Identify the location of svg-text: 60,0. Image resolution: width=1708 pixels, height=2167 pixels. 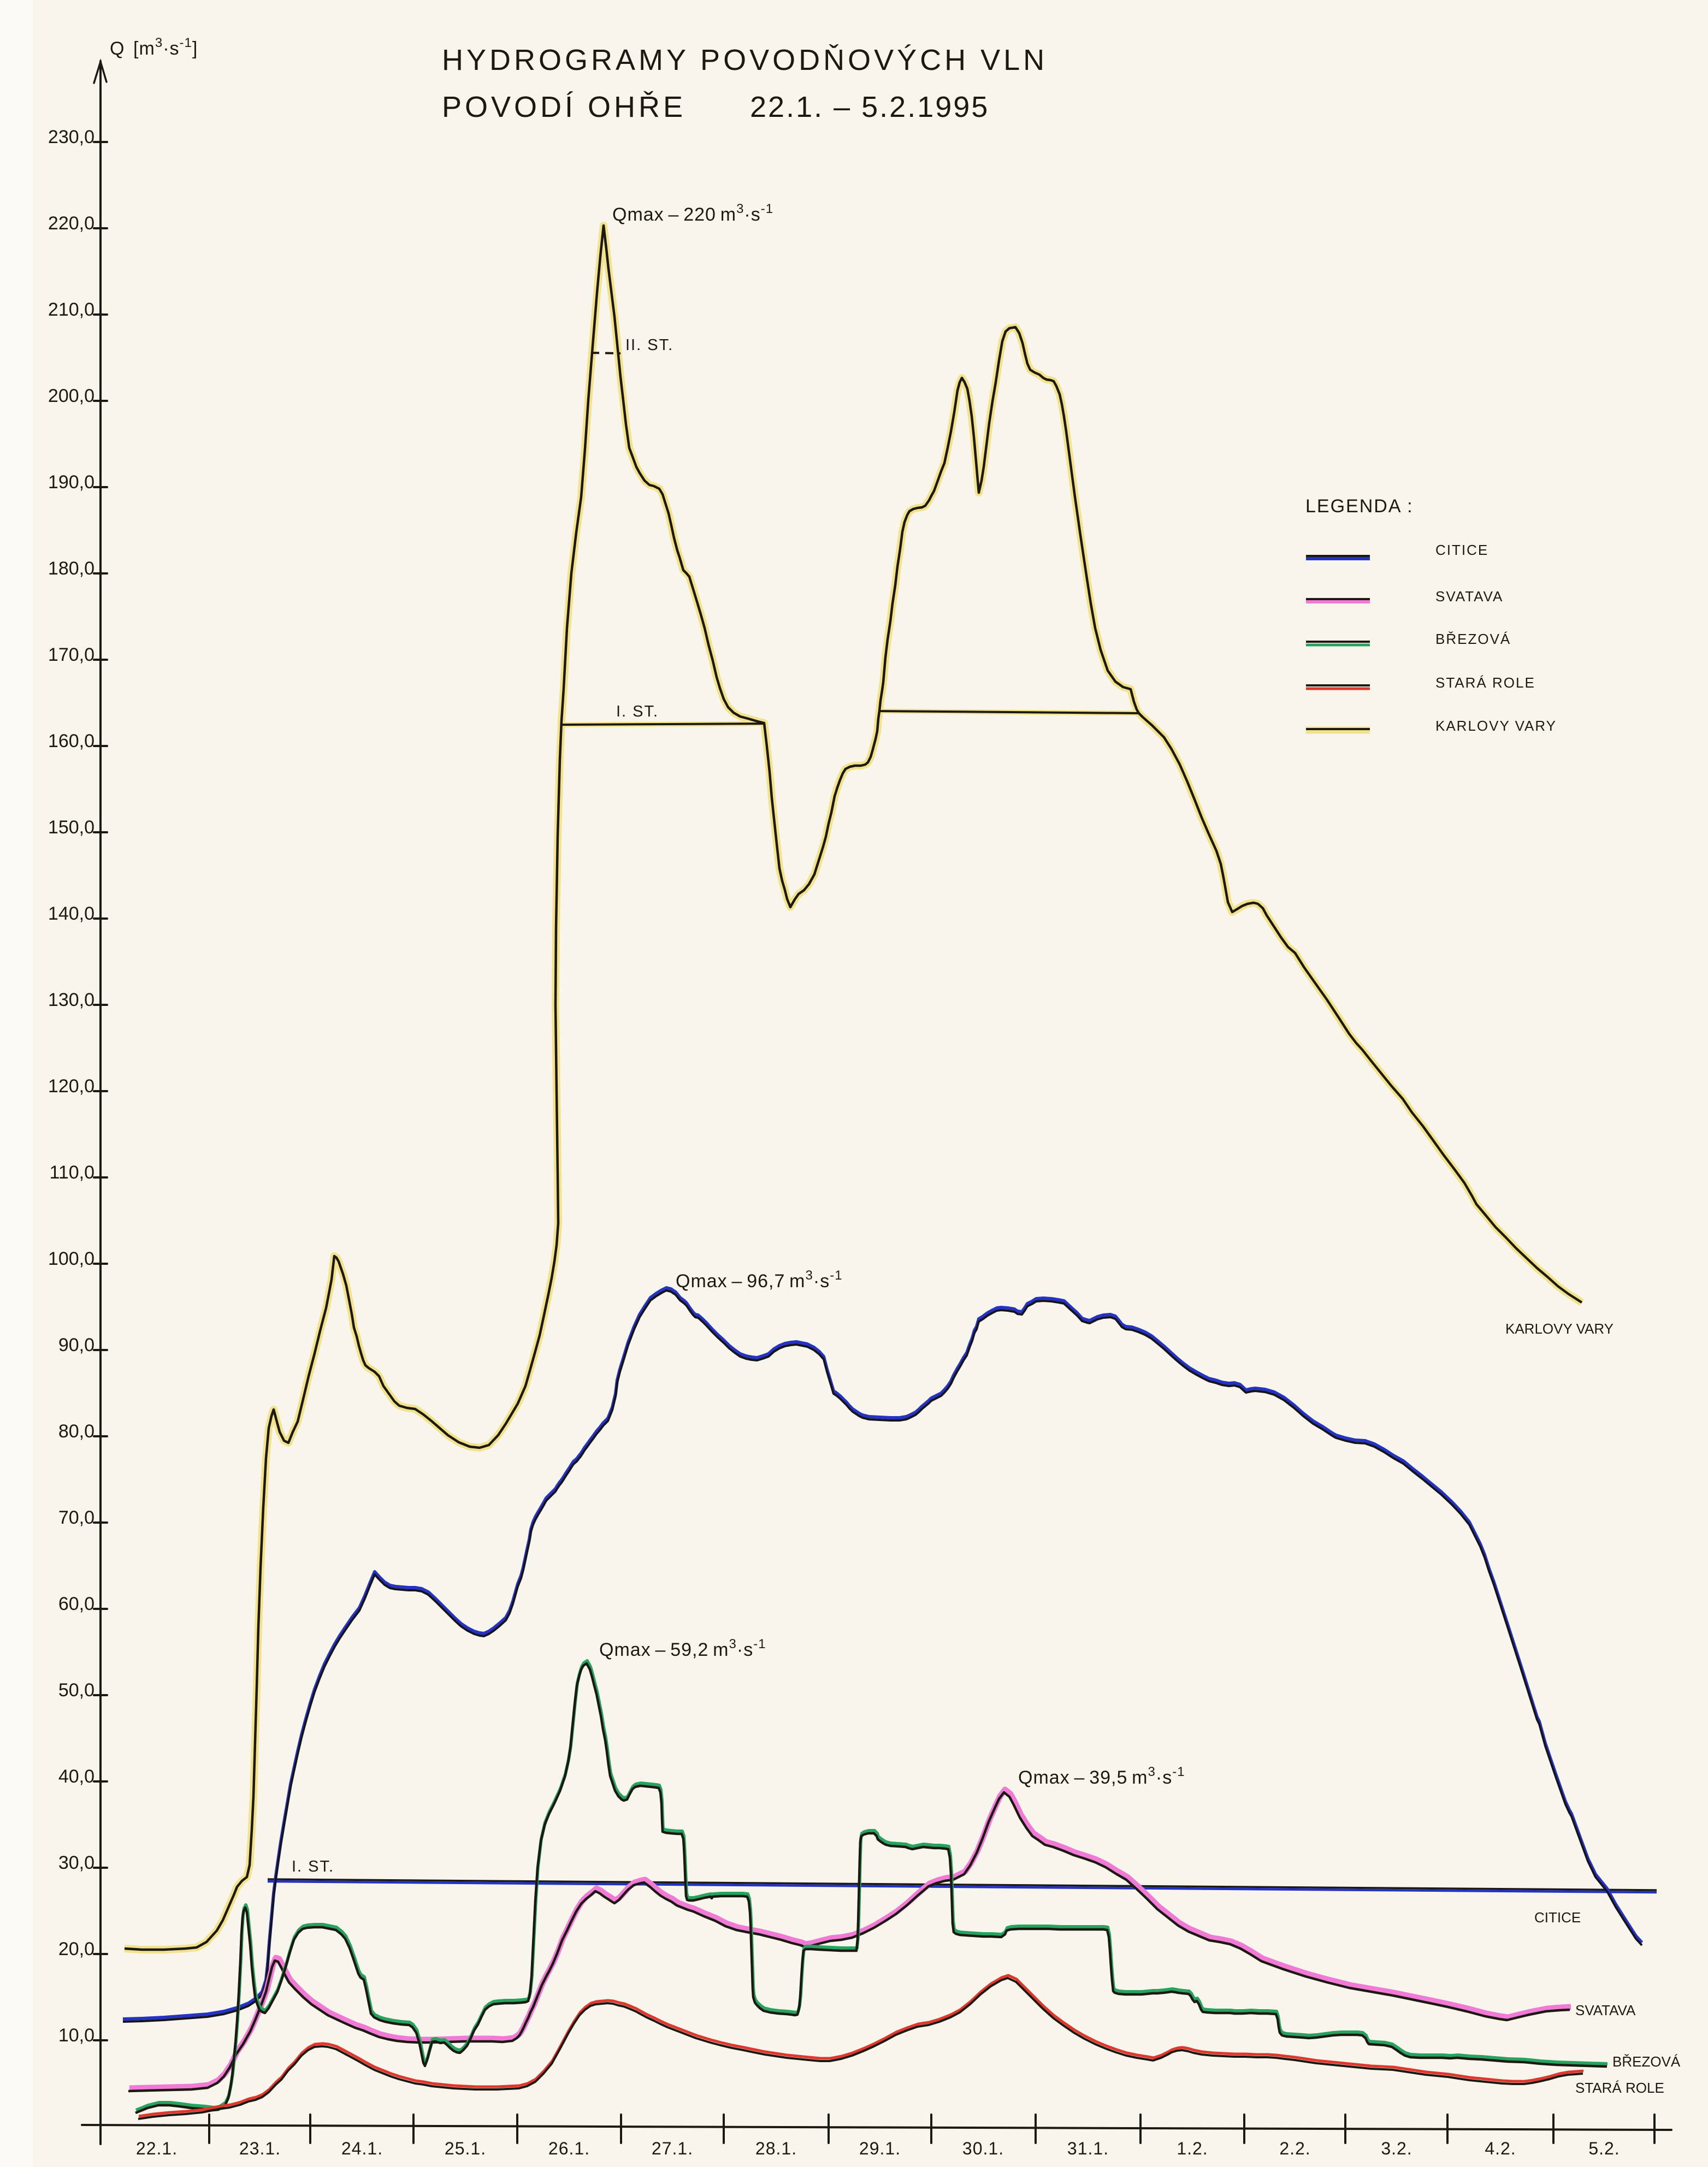
(76, 1604).